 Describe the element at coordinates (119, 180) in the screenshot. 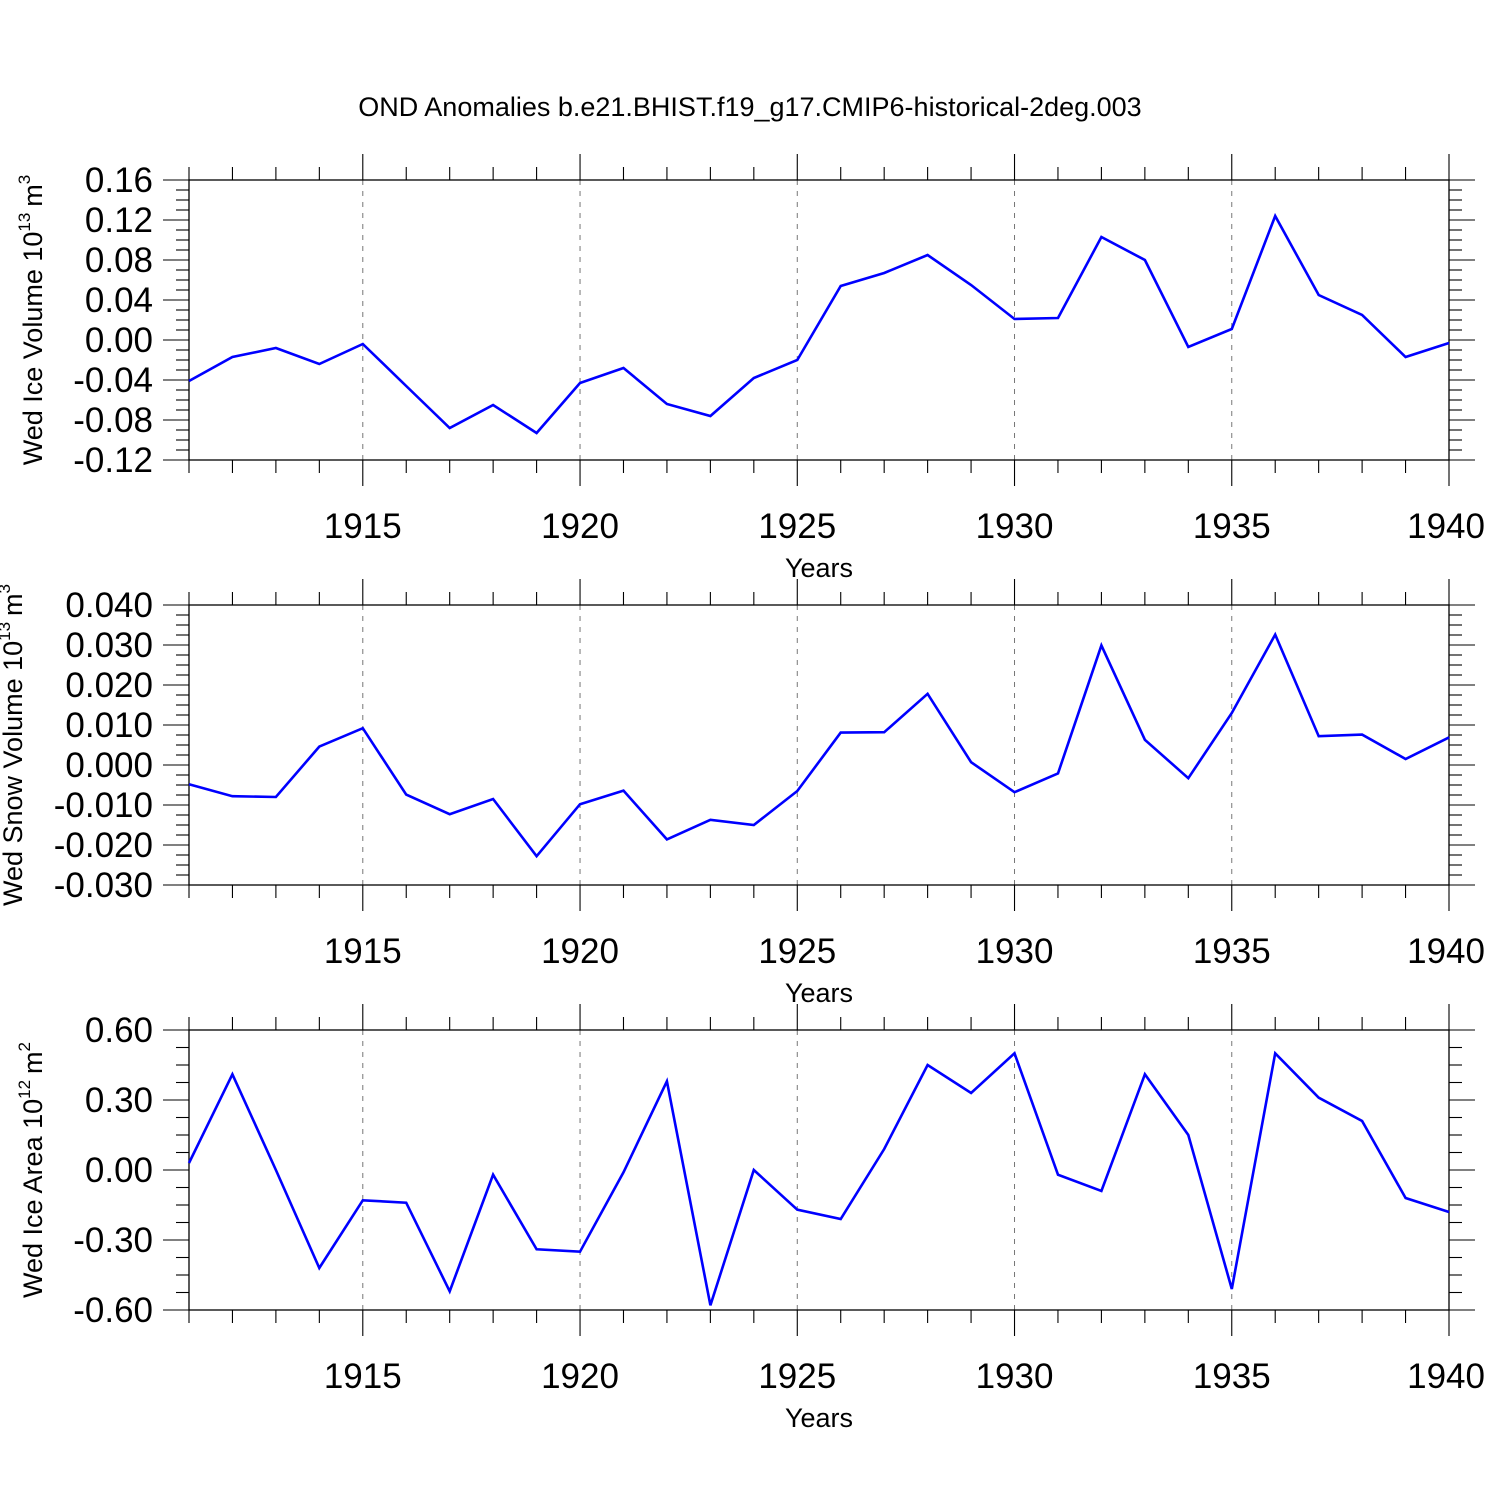

I see `y-tick-label: 0.16` at that location.